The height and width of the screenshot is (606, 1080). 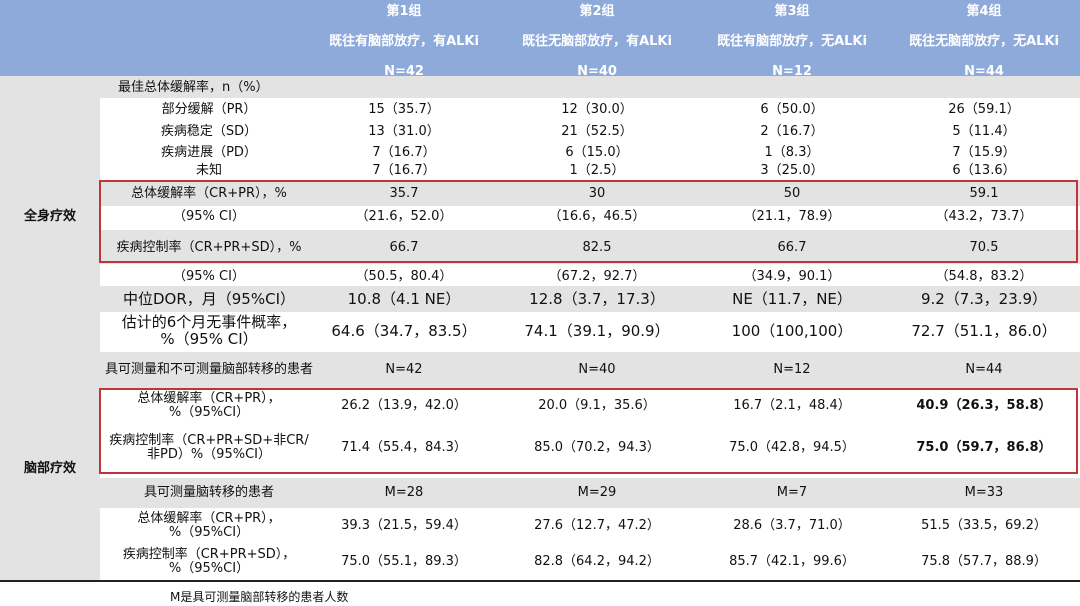 I want to click on table-cell: 50, so click(x=792, y=193).